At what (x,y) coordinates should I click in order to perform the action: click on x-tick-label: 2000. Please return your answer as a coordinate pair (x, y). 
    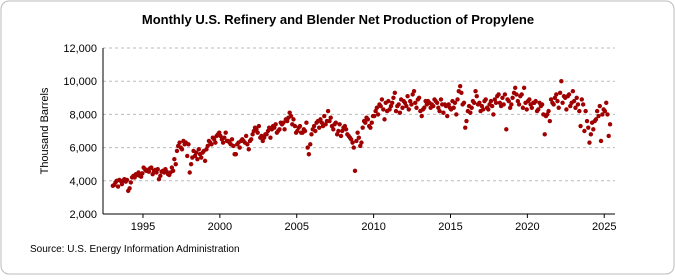
    Looking at the image, I should click on (220, 227).